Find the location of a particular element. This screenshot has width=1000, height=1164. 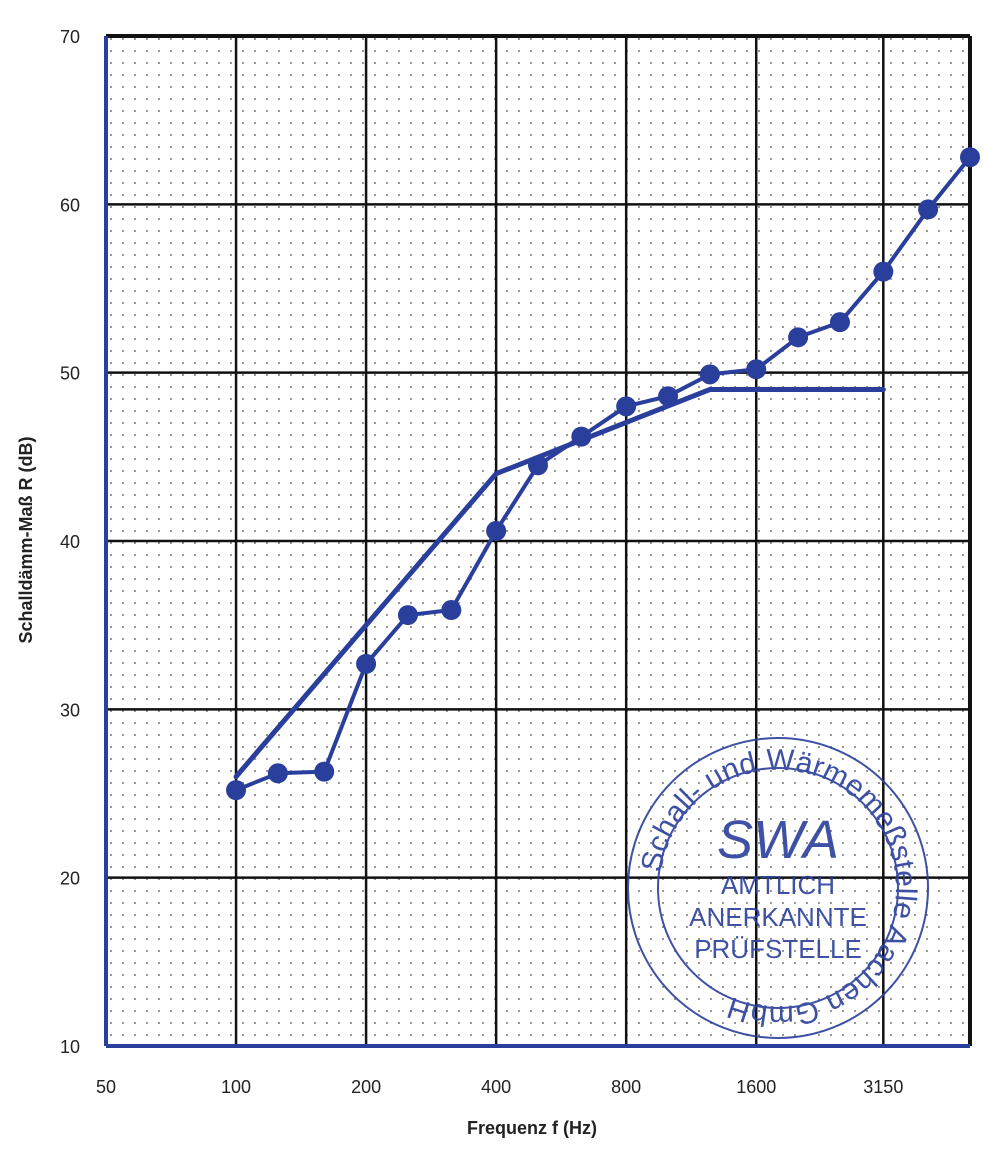

x-tick-label: 100 is located at coordinates (236, 1087).